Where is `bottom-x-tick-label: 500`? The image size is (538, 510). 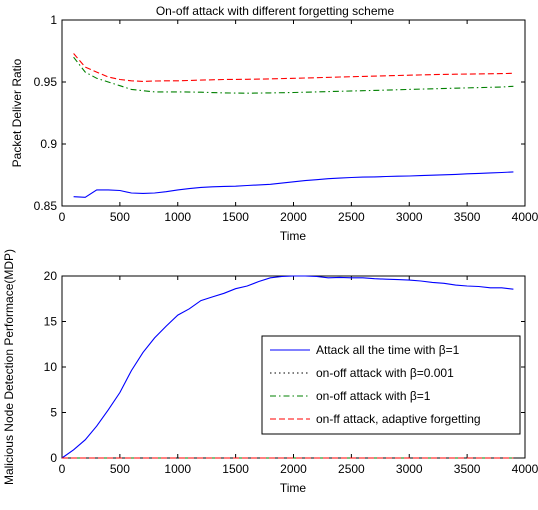 bottom-x-tick-label: 500 is located at coordinates (120, 469).